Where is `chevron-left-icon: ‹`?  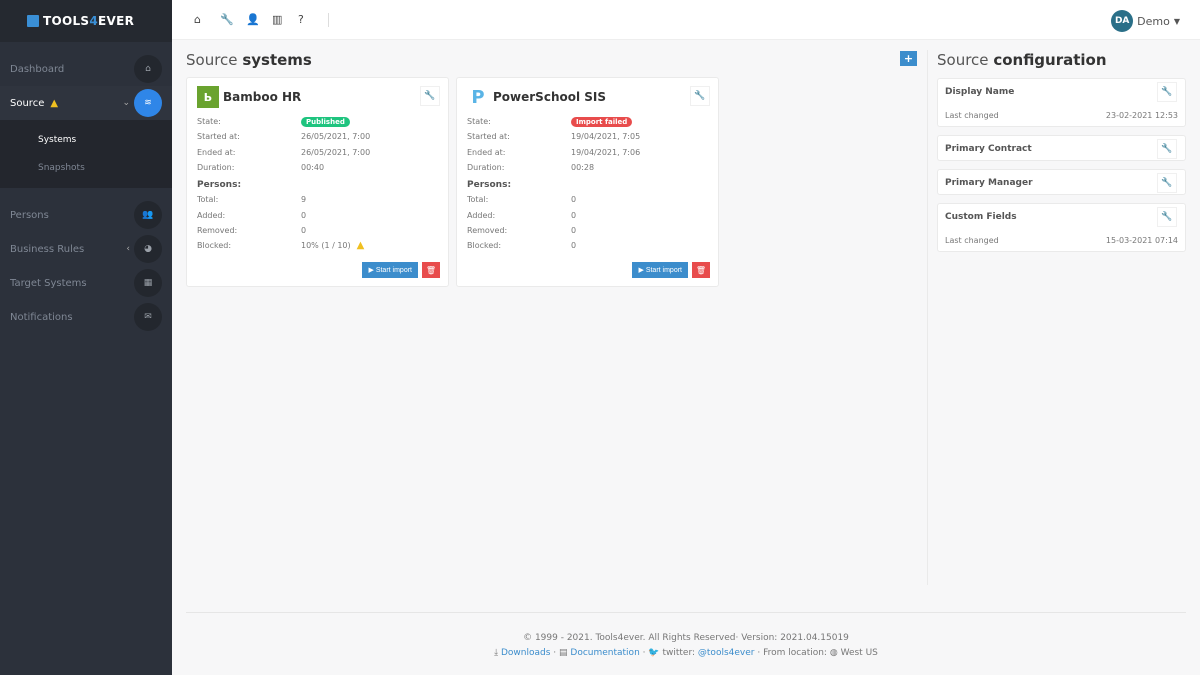 chevron-left-icon: ‹ is located at coordinates (128, 249).